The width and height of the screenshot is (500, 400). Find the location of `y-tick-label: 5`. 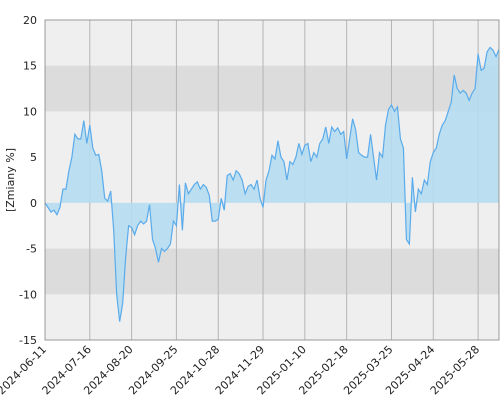

y-tick-label: 5 is located at coordinates (33, 157).